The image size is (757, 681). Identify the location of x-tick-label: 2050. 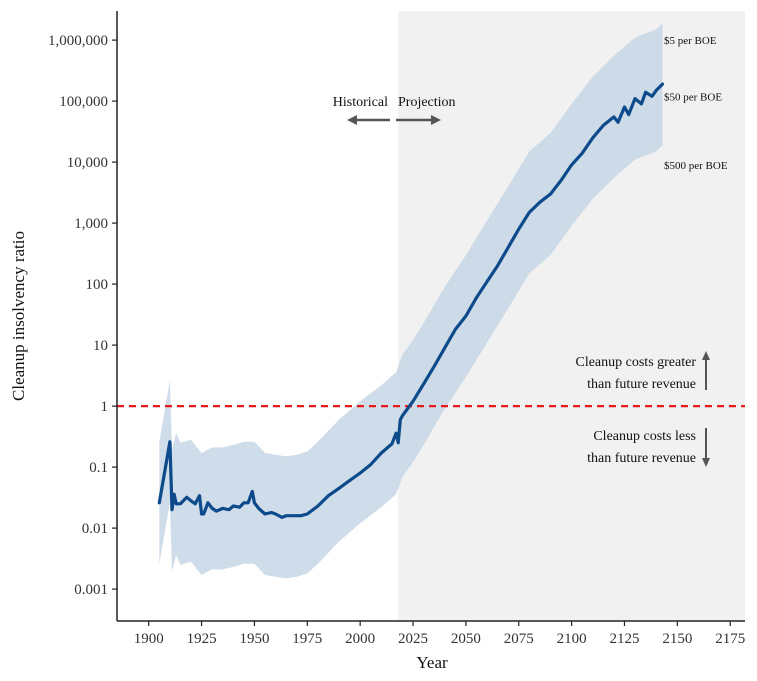
(466, 639).